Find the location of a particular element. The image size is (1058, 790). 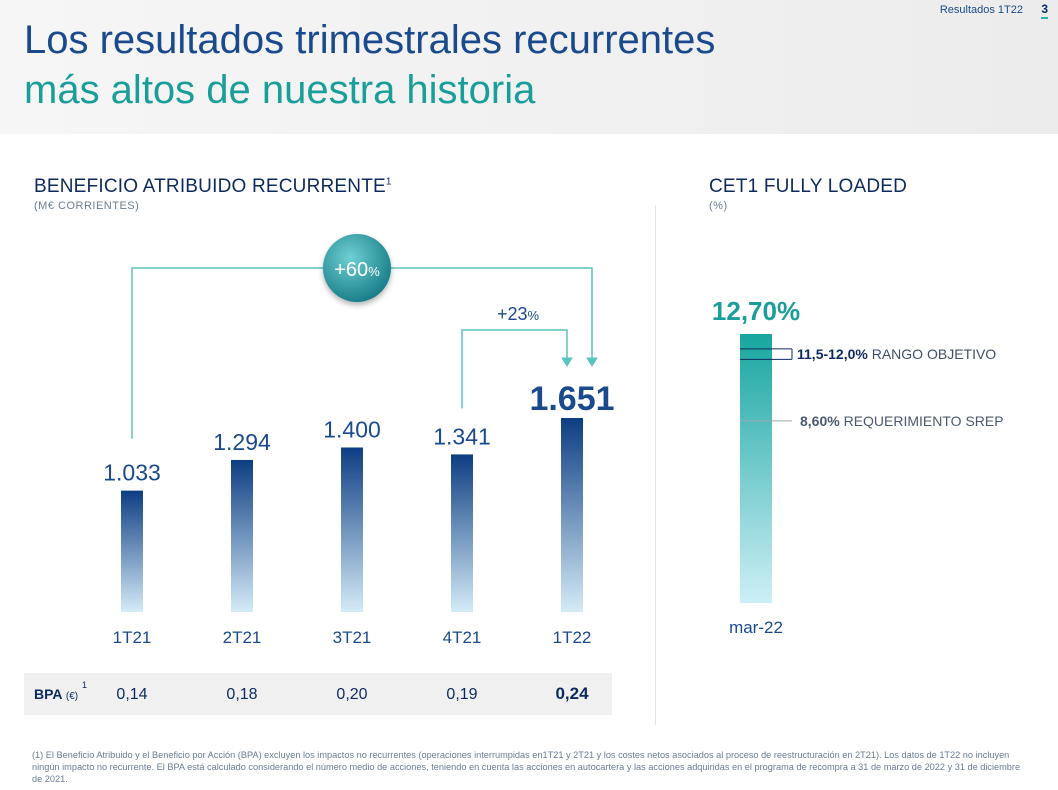

bar-3T21 is located at coordinates (352, 529).